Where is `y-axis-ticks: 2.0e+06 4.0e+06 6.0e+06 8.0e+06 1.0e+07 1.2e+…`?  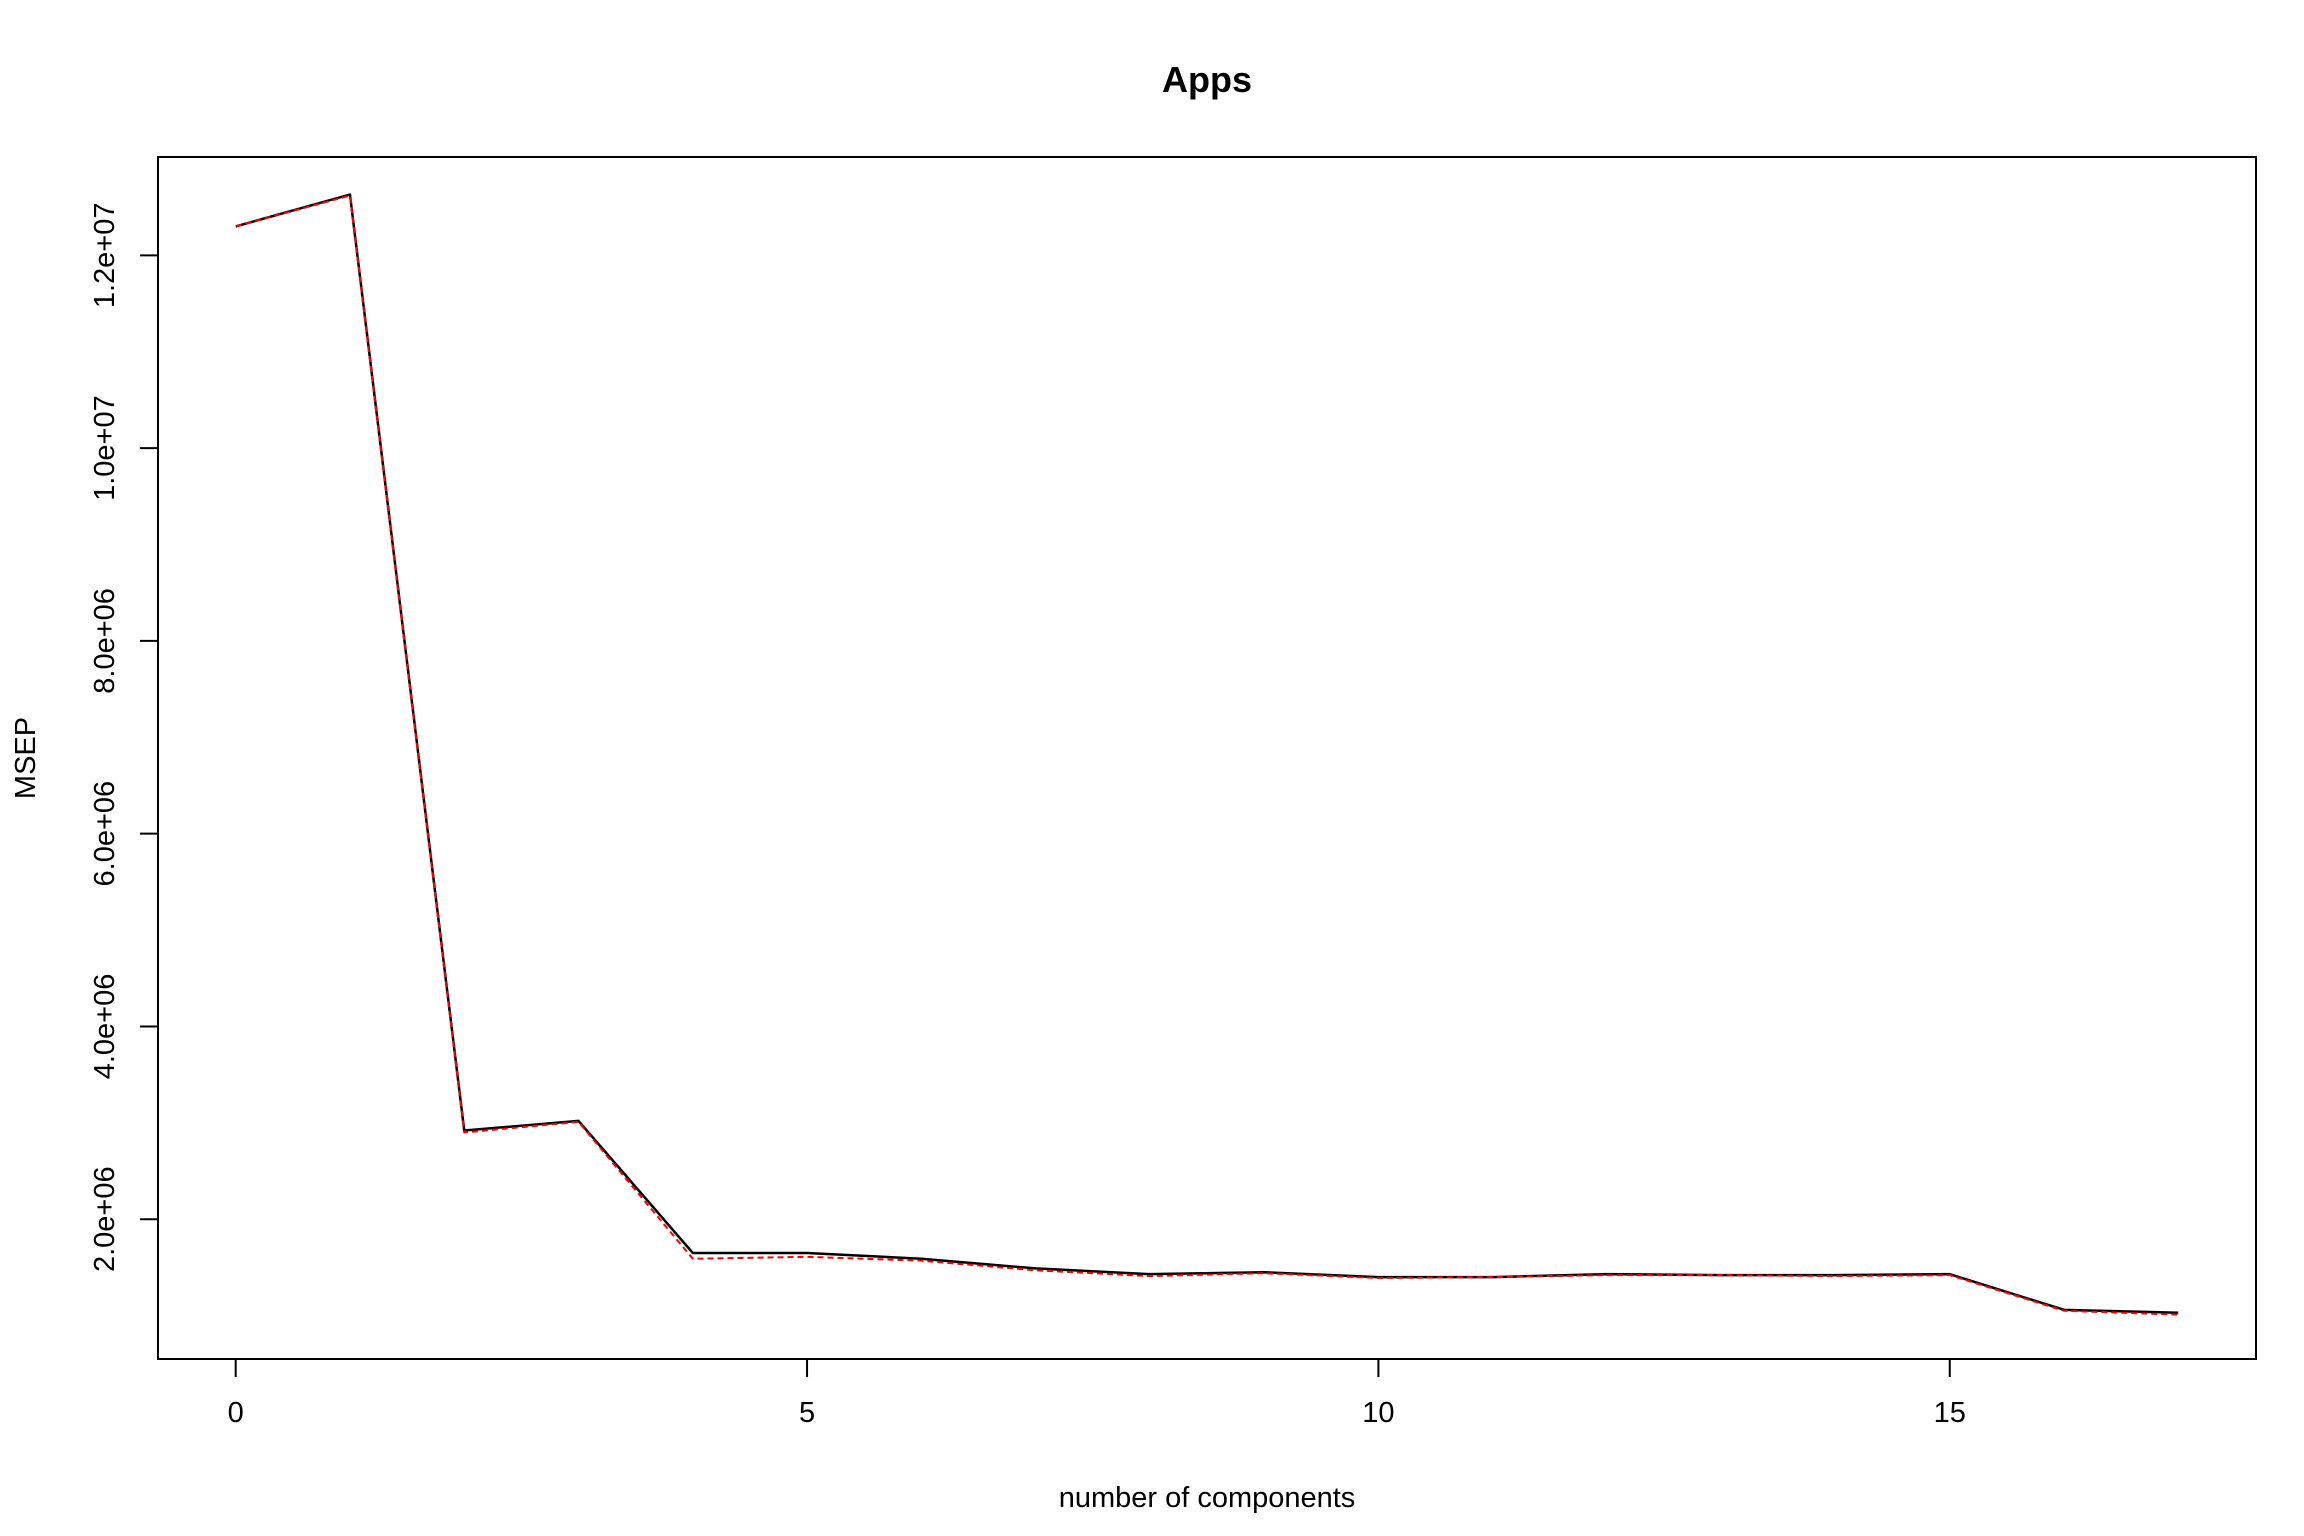
y-axis-ticks: 2.0e+06 4.0e+06 6.0e+06 8.0e+06 1.0e+07 1.2e+… is located at coordinates (124, 737).